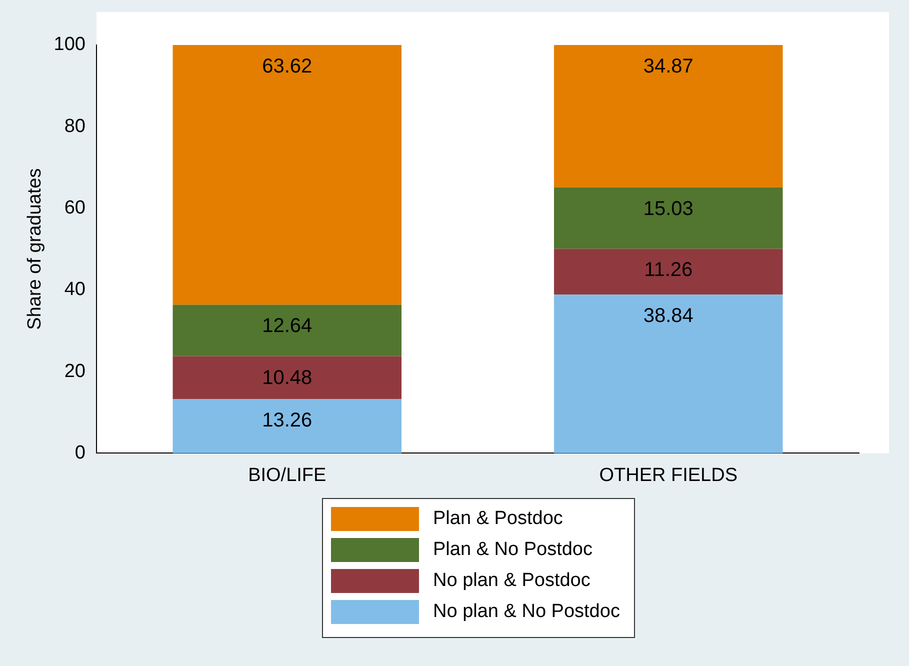  What do you see at coordinates (668, 209) in the screenshot?
I see `data-label: 15.03` at bounding box center [668, 209].